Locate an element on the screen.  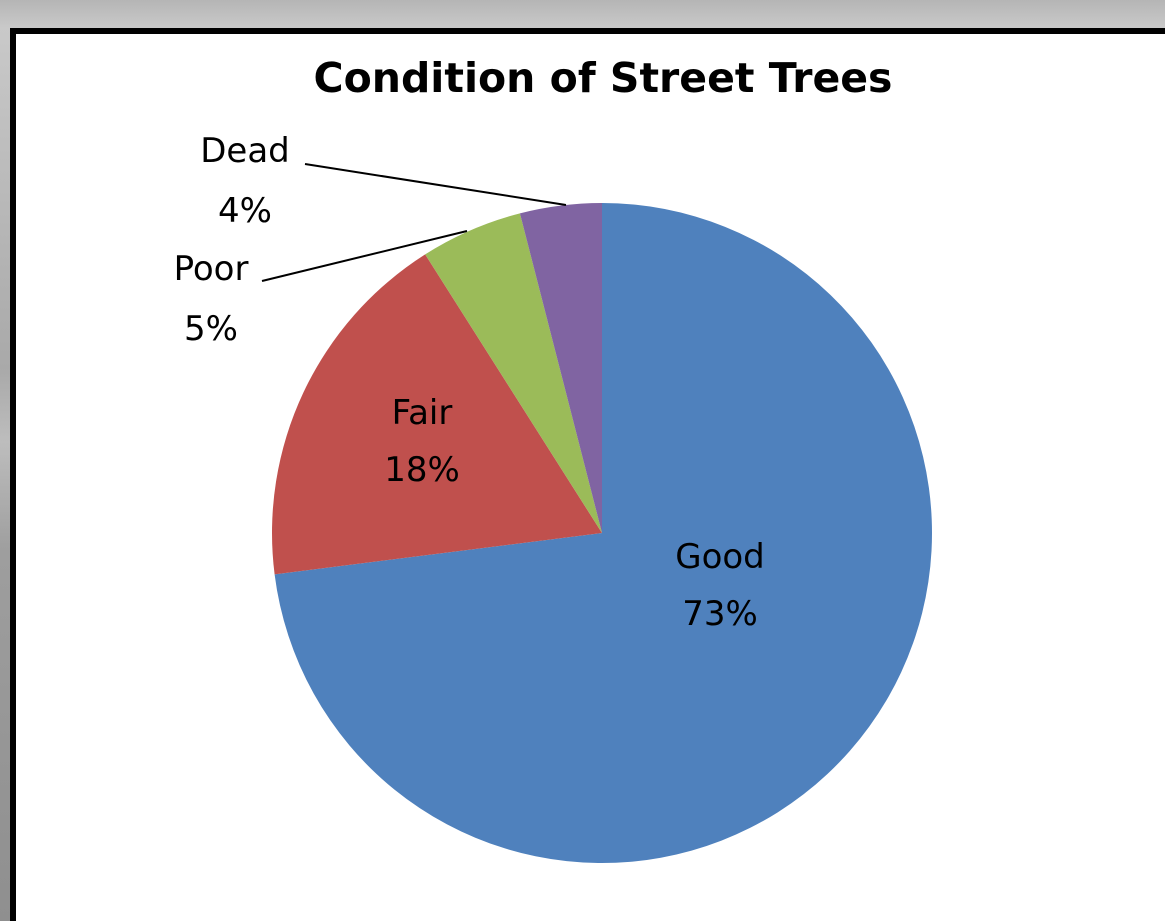
slice-label-fair: Fair is located at coordinates (422, 413).